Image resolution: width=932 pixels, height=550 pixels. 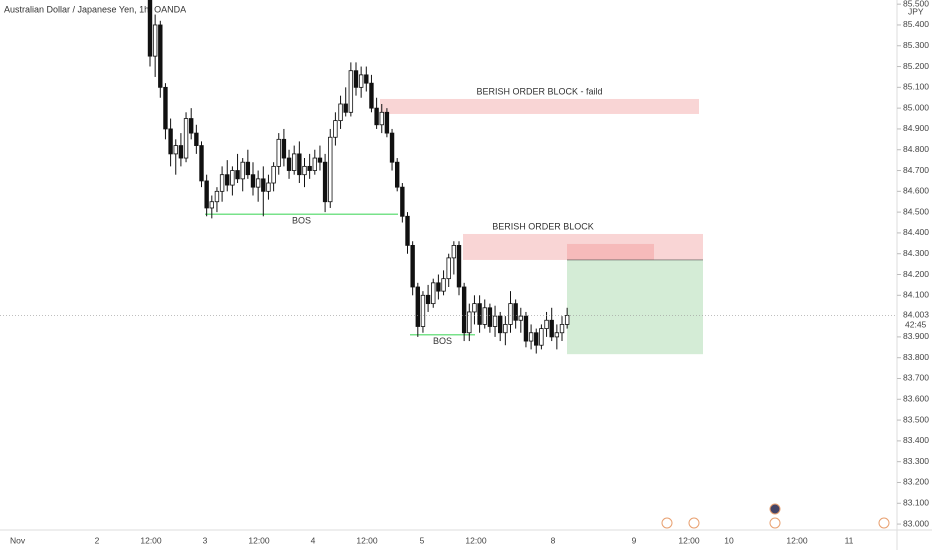 What do you see at coordinates (916, 336) in the screenshot?
I see `y-tick-label: 83.900` at bounding box center [916, 336].